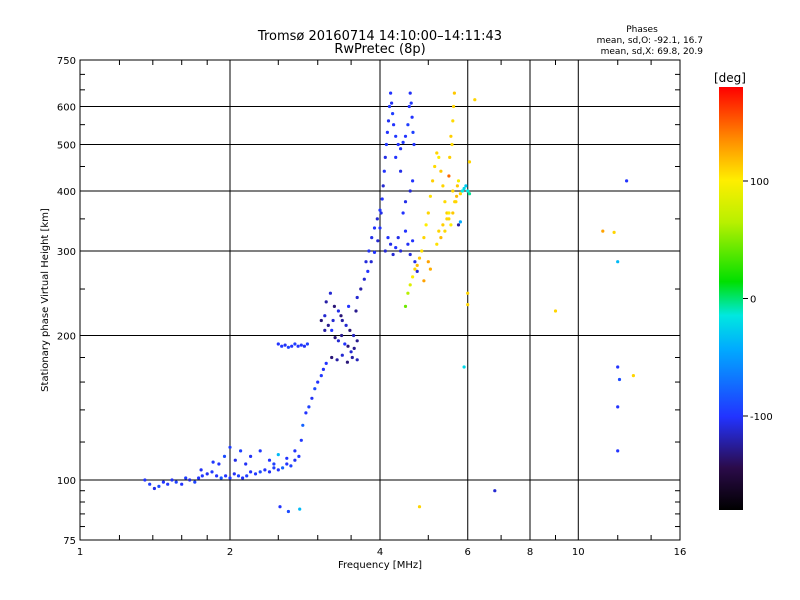 The width and height of the screenshot is (800, 600). Describe the element at coordinates (730, 78) in the screenshot. I see `colorbar-unit-label: [deg]` at that location.